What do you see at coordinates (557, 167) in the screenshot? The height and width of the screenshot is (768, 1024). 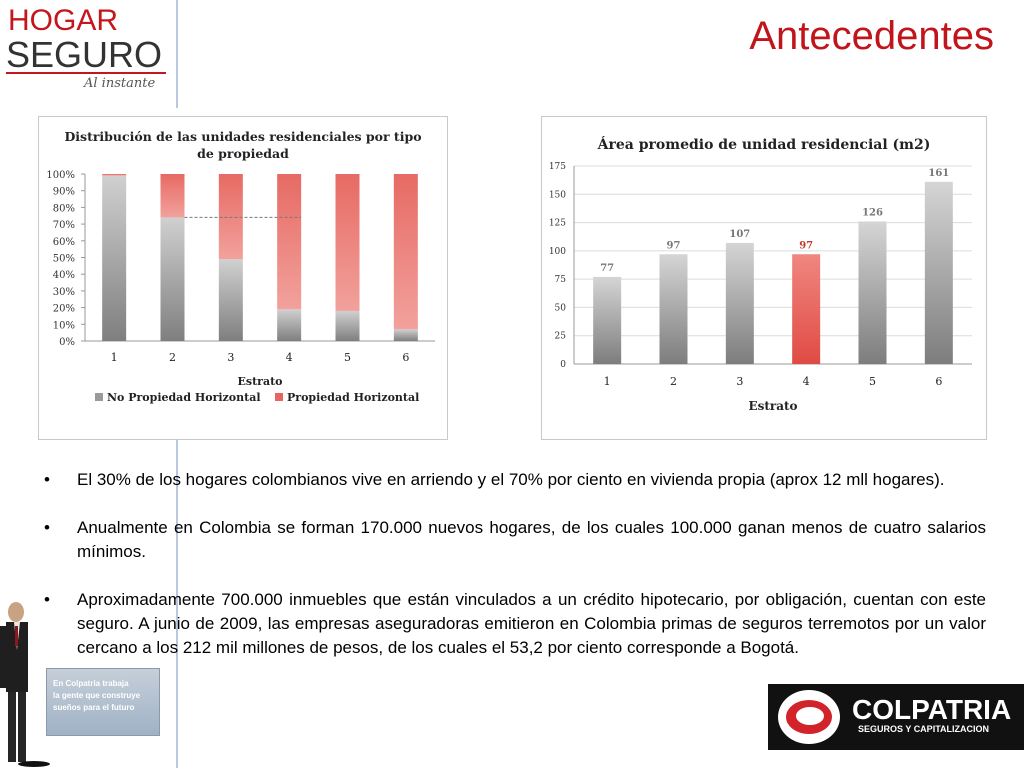 I see `chart2-y-tick-label: 175` at bounding box center [557, 167].